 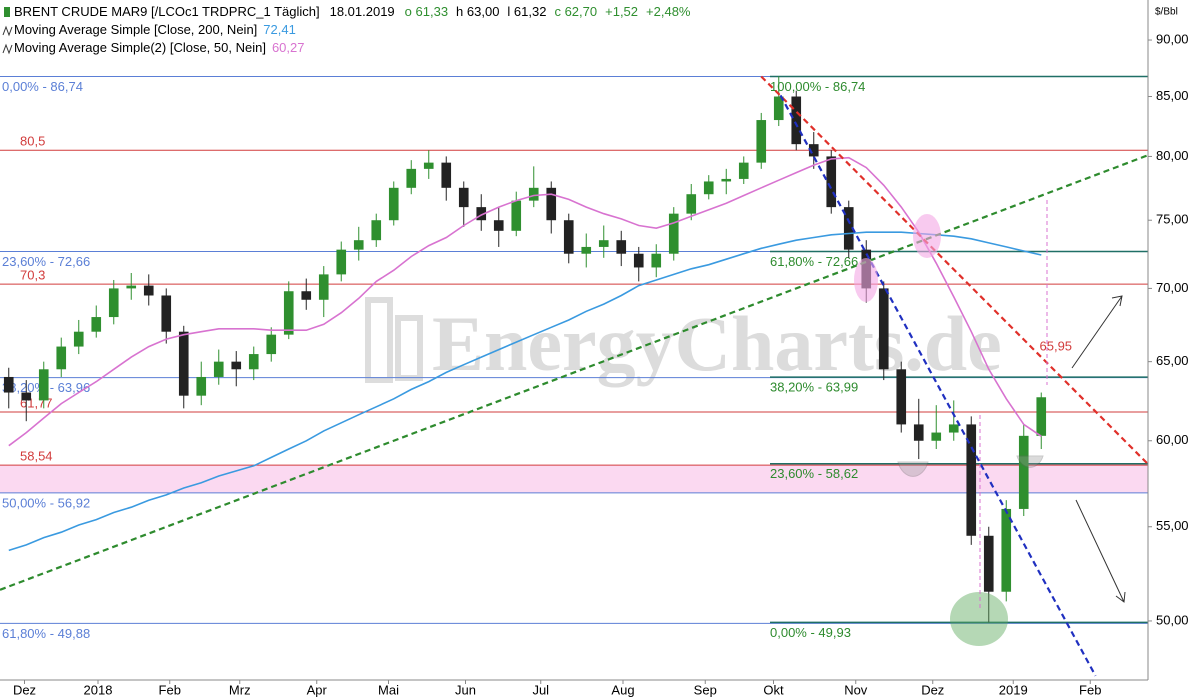 What do you see at coordinates (46, 261) in the screenshot?
I see `fib-level-label: 23,60% - 72,66` at bounding box center [46, 261].